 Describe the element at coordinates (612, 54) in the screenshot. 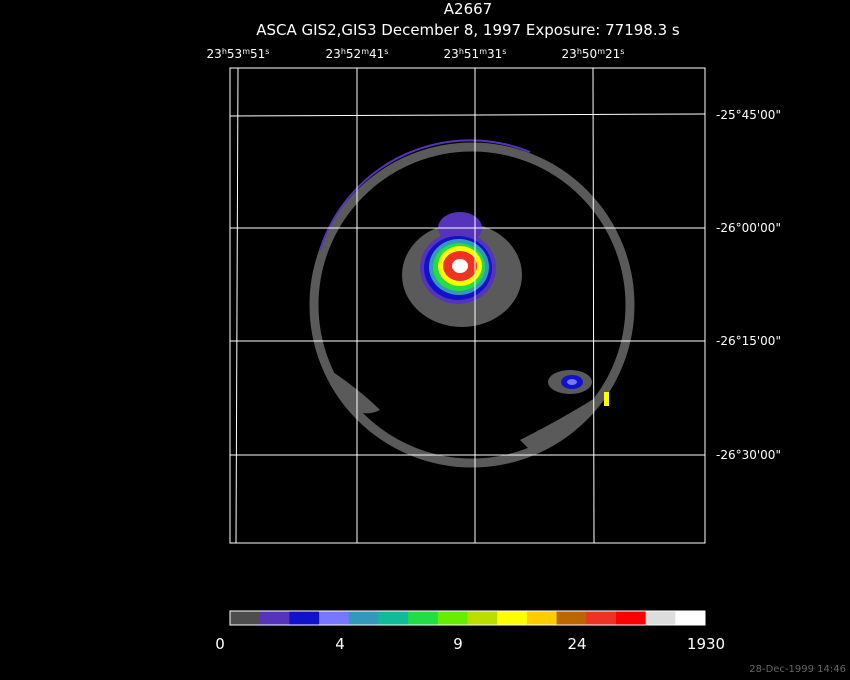

I see `ra-value: 21` at that location.